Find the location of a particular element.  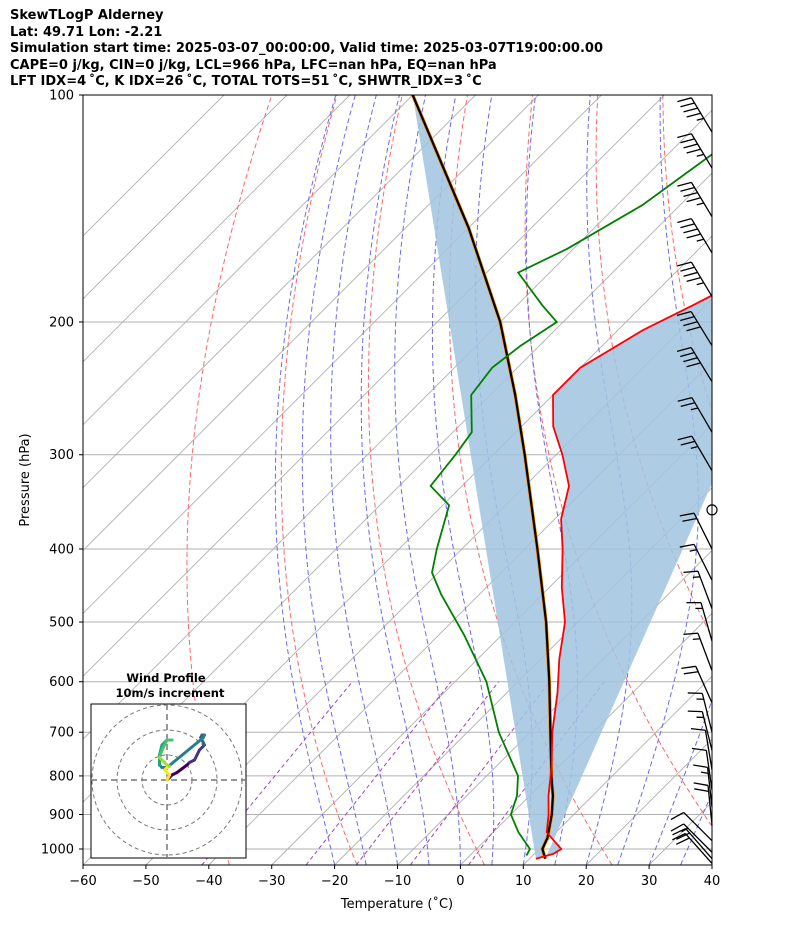

y-tick-label: 700 is located at coordinates (61, 733).